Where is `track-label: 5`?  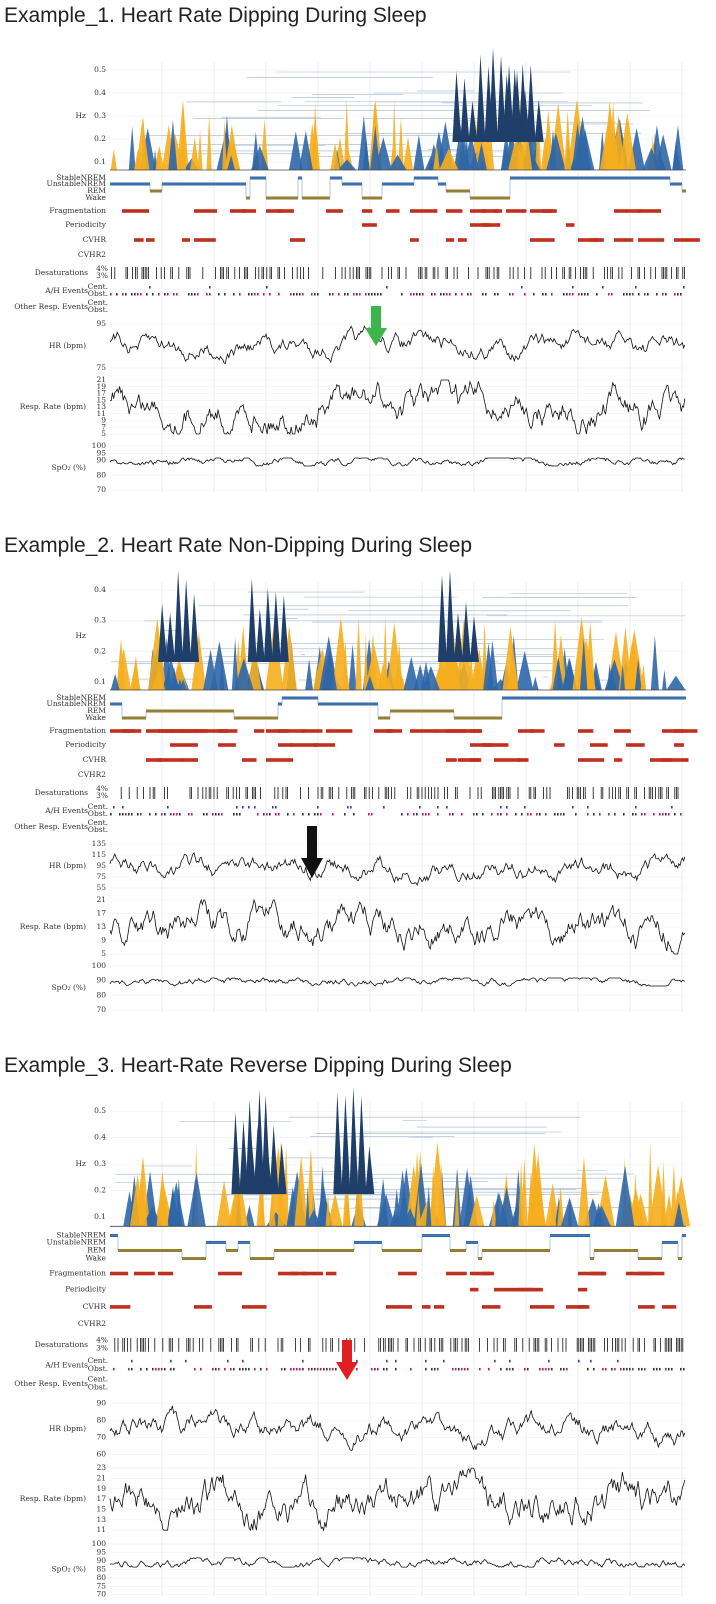
track-label: 5 is located at coordinates (103, 953).